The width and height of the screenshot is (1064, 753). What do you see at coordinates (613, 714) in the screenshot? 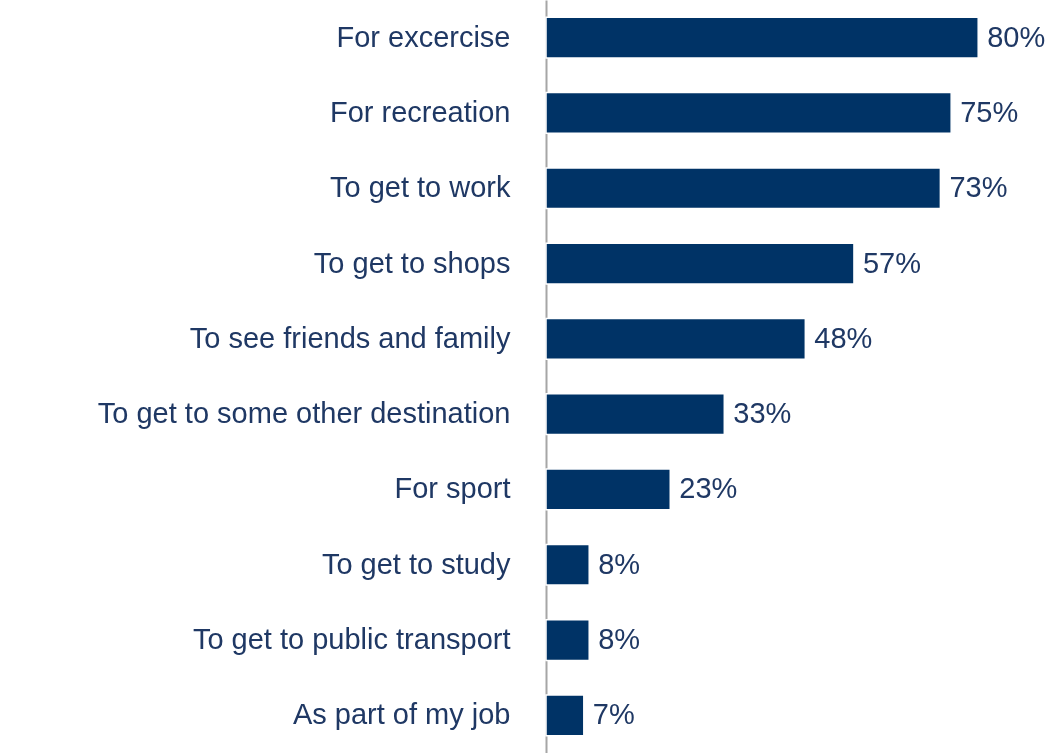
I see `data-label: 7%` at bounding box center [613, 714].